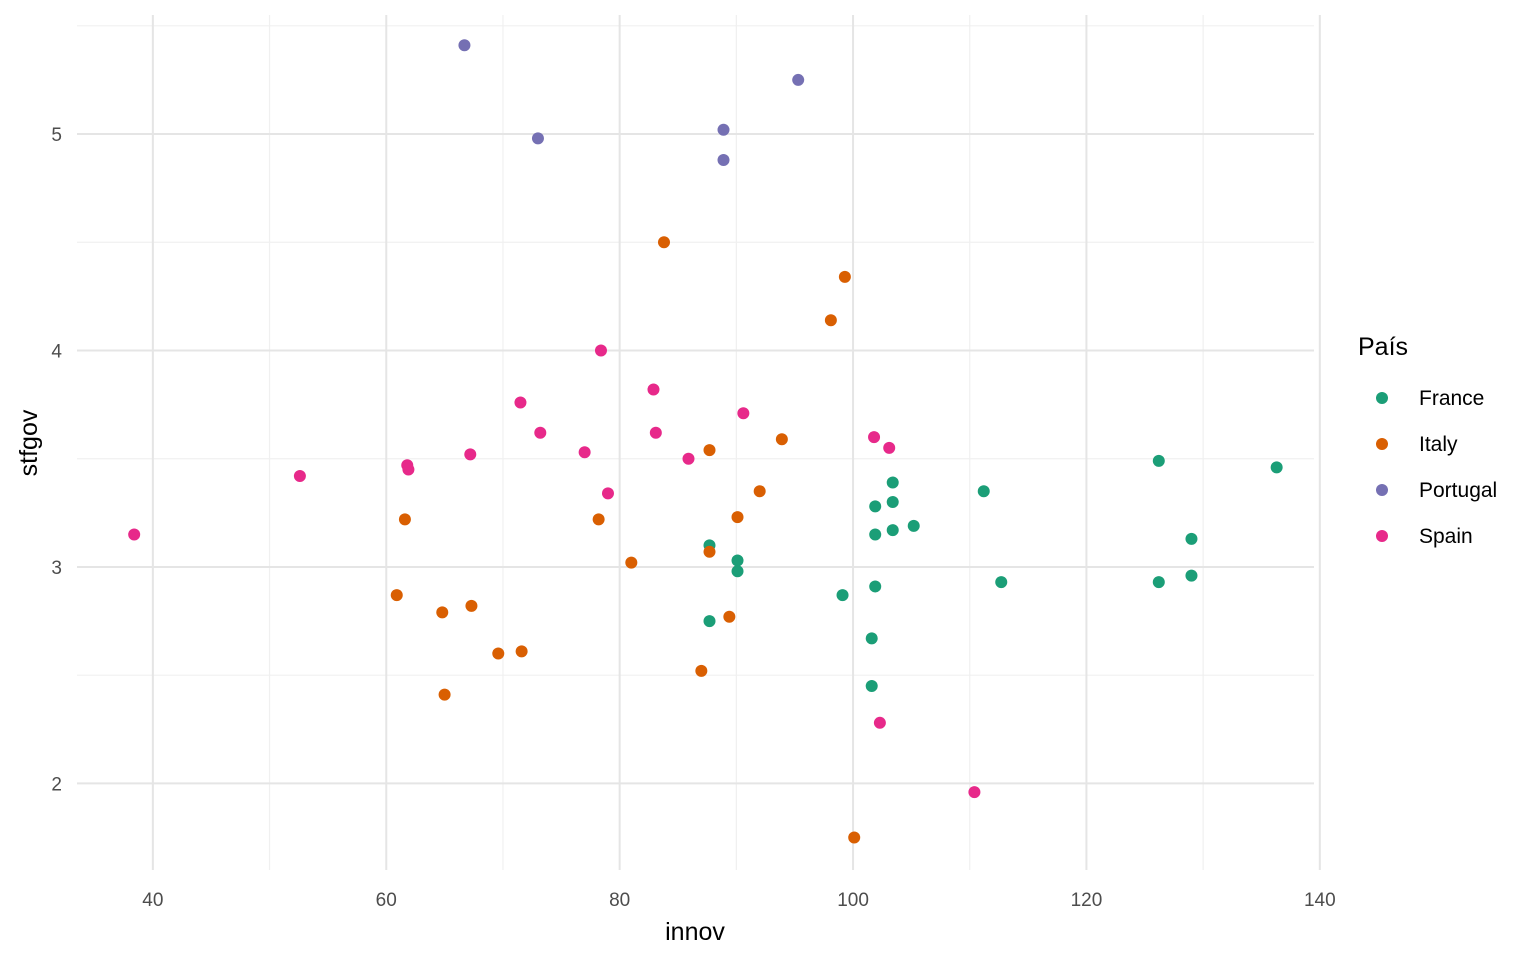 Image resolution: width=1536 pixels, height=960 pixels. What do you see at coordinates (1382, 536) in the screenshot?
I see `legend-key-spain` at bounding box center [1382, 536].